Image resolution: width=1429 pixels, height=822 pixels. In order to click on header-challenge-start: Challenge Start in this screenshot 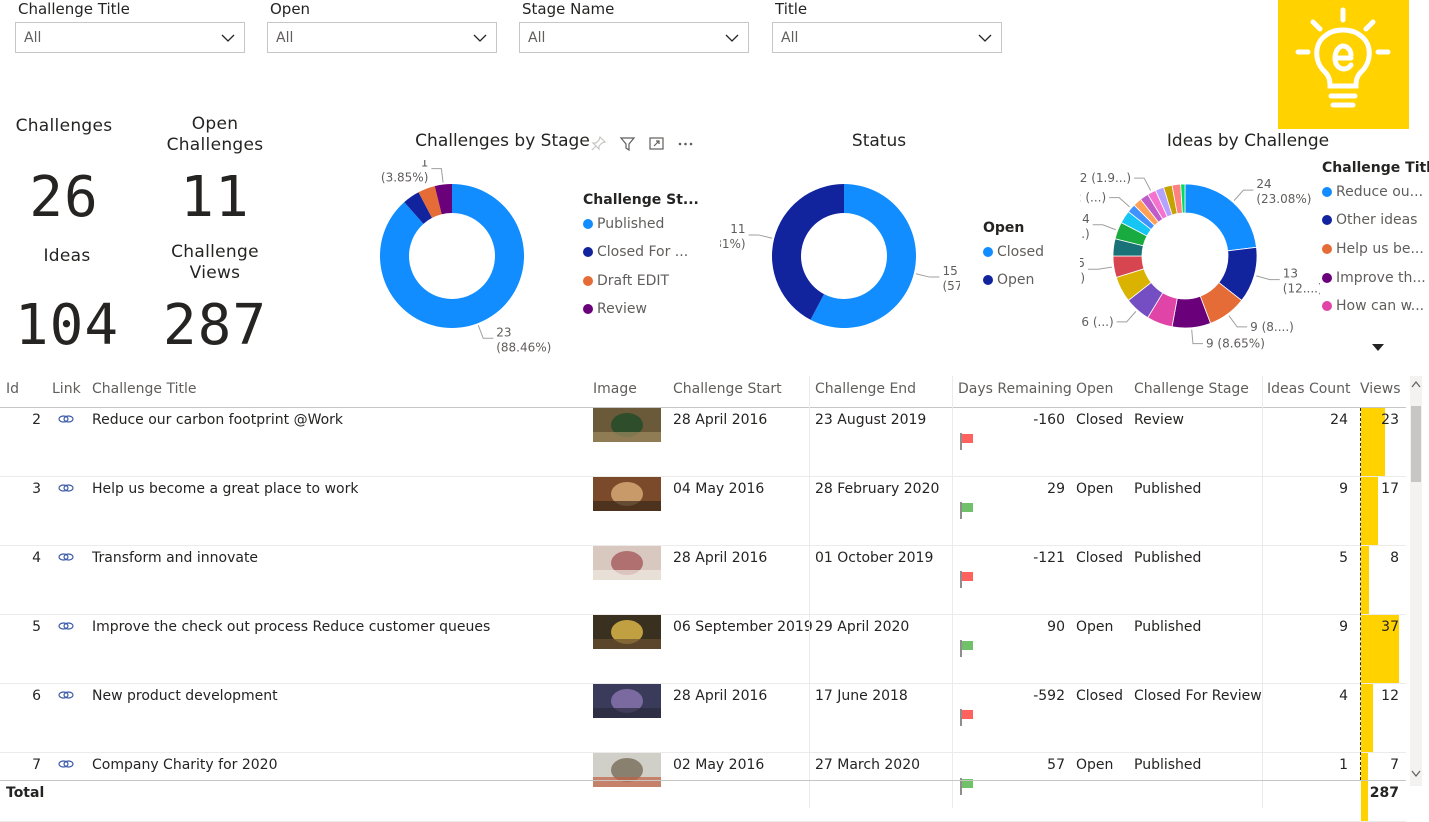, I will do `click(727, 389)`.